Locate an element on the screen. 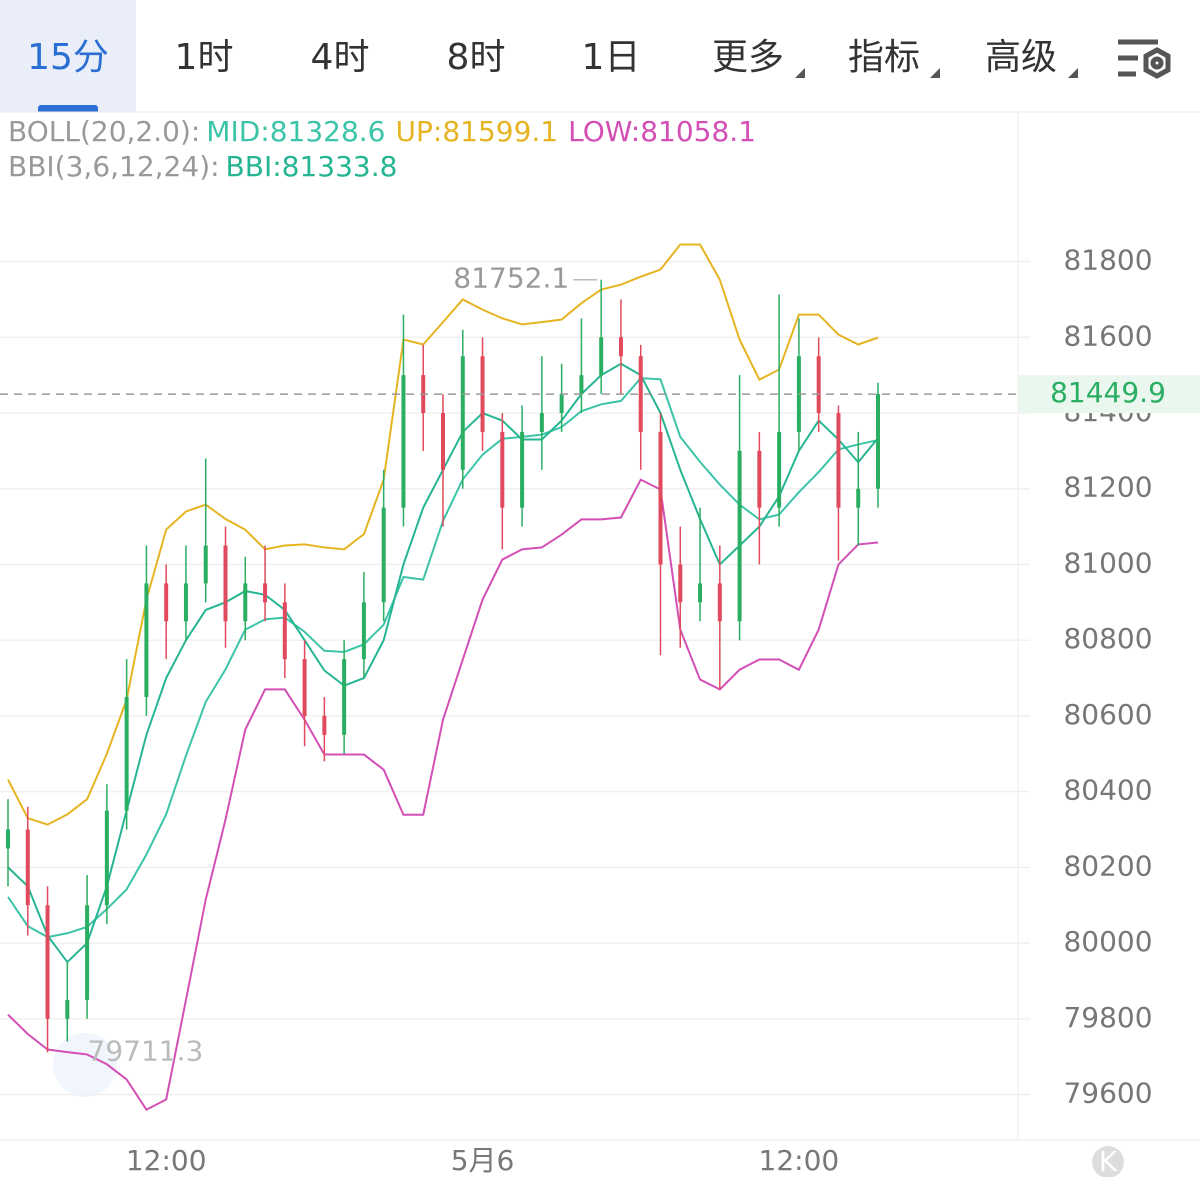 The height and width of the screenshot is (1177, 1200). y-tick-label: 81000 is located at coordinates (1107, 562).